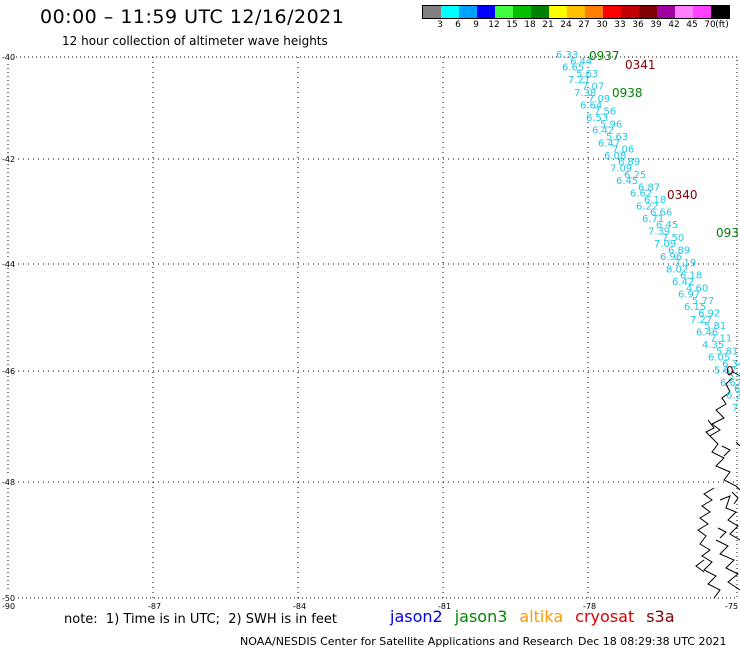 This screenshot has width=740, height=650. What do you see at coordinates (652, 641) in the screenshot?
I see `timestamp-text: Dec 18 08:29:38 UTC 2021` at bounding box center [652, 641].